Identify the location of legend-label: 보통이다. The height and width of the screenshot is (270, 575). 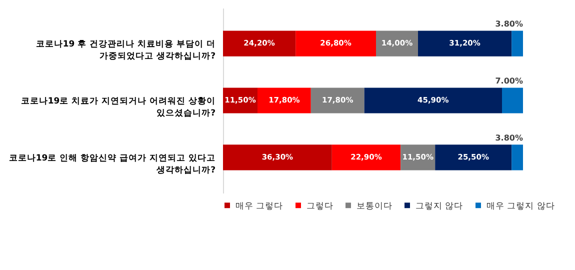
(374, 206).